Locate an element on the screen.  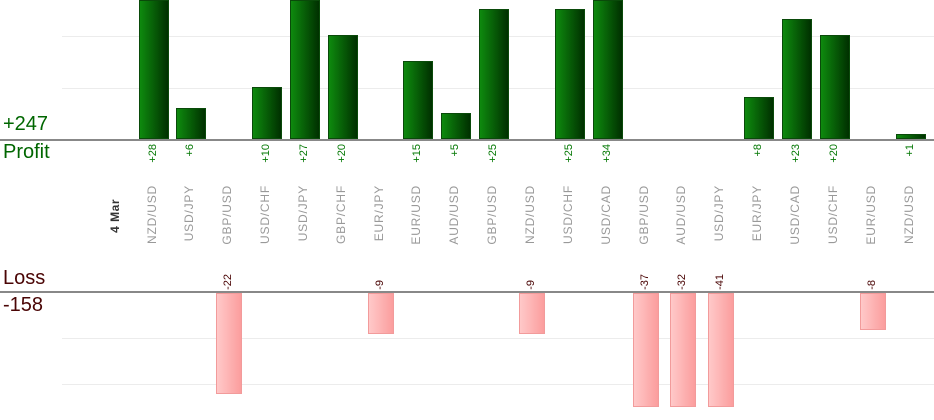
loss-axis-title: Loss is located at coordinates (24, 278).